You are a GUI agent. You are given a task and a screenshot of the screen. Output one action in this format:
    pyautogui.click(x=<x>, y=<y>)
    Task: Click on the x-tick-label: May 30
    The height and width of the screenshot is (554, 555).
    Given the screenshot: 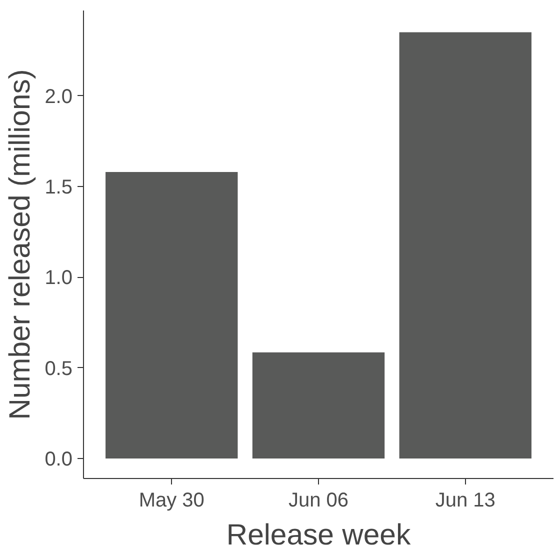 What is the action you would take?
    pyautogui.click(x=171, y=501)
    